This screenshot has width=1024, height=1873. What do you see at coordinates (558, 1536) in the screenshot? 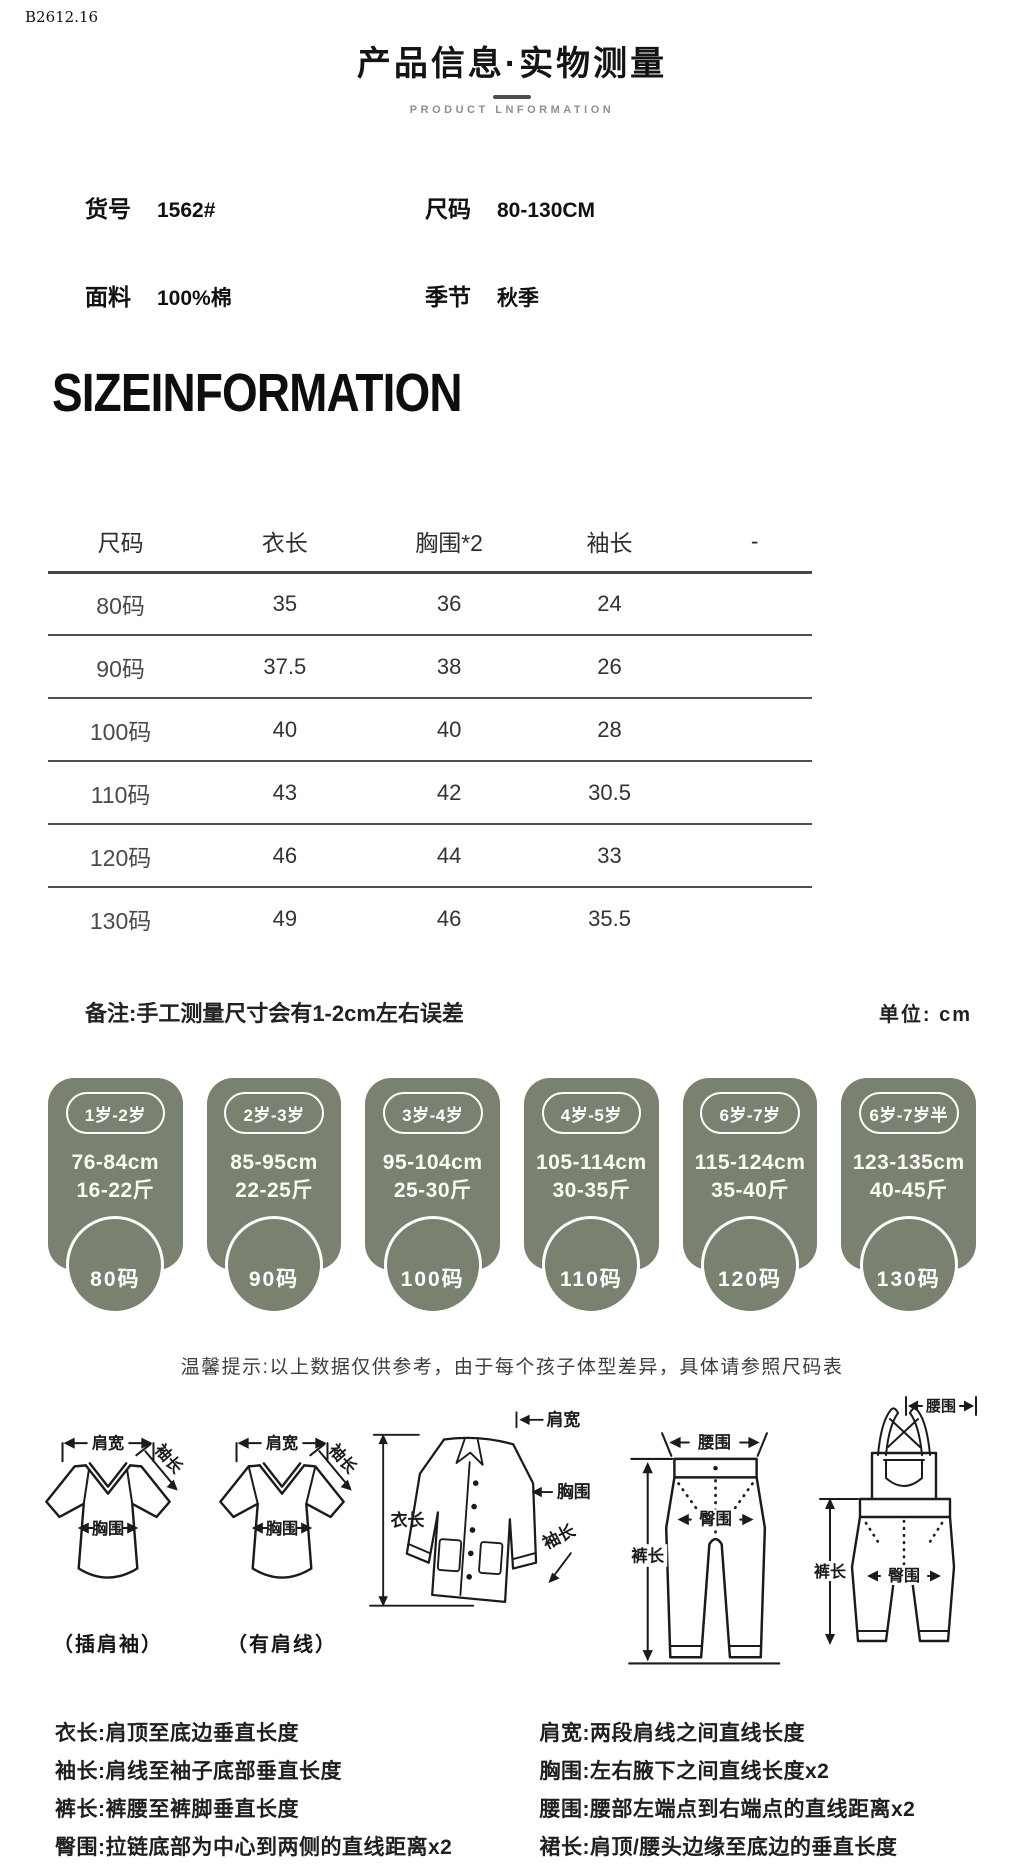
I see `sleeve-length-label: 袖长` at bounding box center [558, 1536].